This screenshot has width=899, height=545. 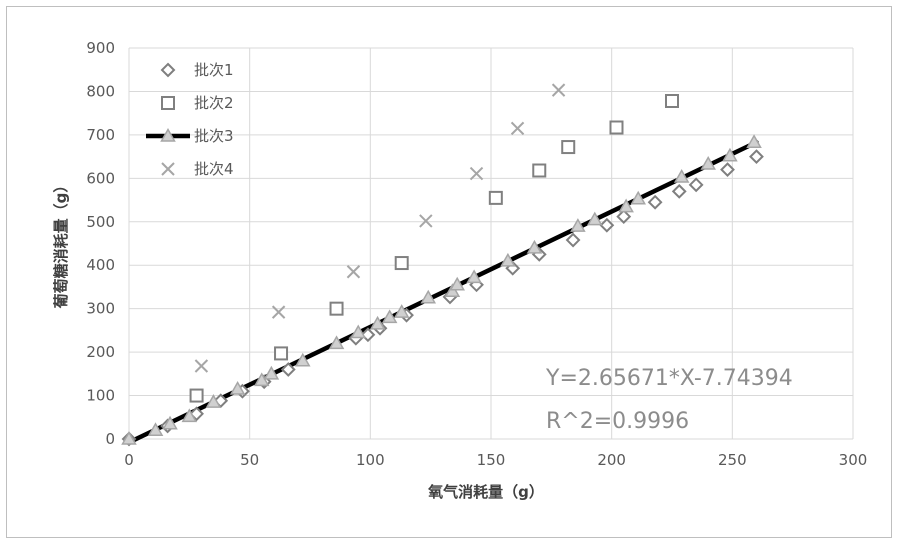 I want to click on y-axis-title: 葡萄糖消耗量（g）, so click(x=61, y=244).